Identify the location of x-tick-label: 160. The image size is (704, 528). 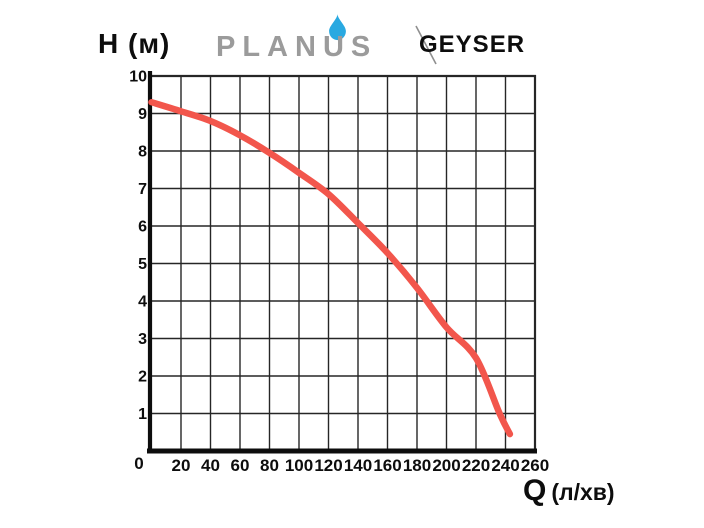
(387, 465).